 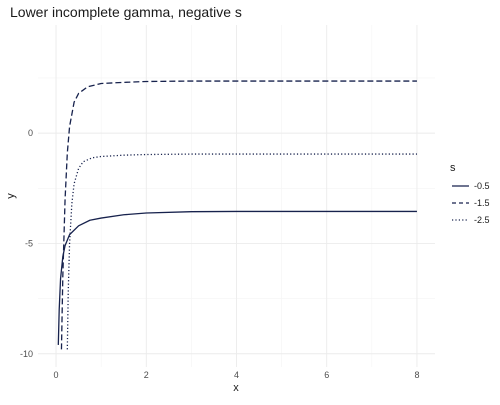 I want to click on x-axis-title: x, so click(x=236, y=388).